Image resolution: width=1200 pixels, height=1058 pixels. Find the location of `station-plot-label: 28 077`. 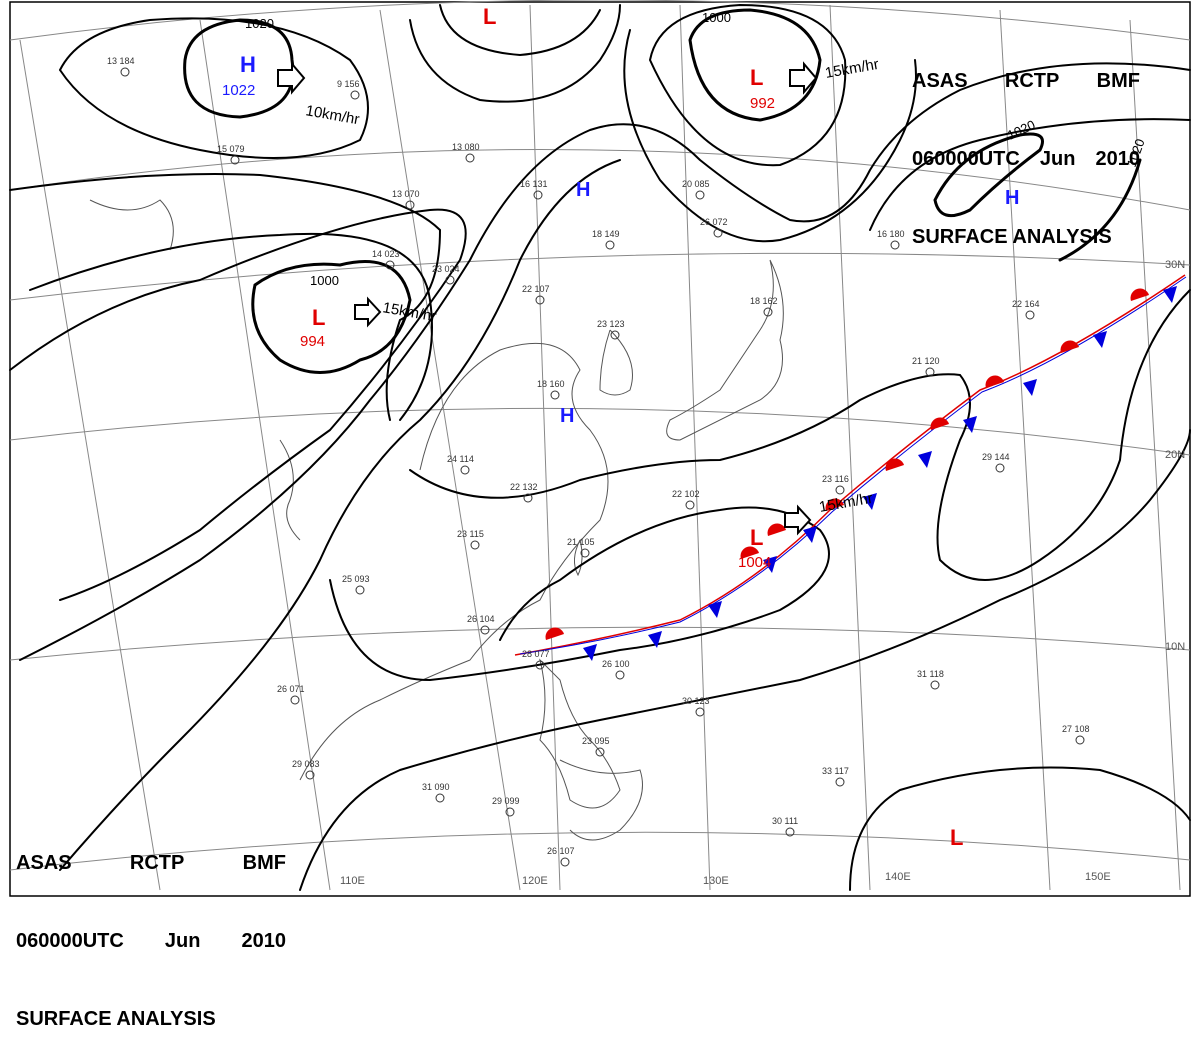

station-plot-label: 28 077 is located at coordinates (536, 654).